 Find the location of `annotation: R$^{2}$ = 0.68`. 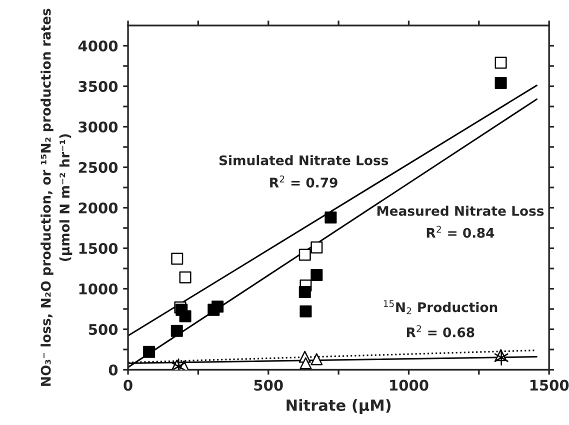

annotation: R$^{2}$ = 0.68 is located at coordinates (440, 331).